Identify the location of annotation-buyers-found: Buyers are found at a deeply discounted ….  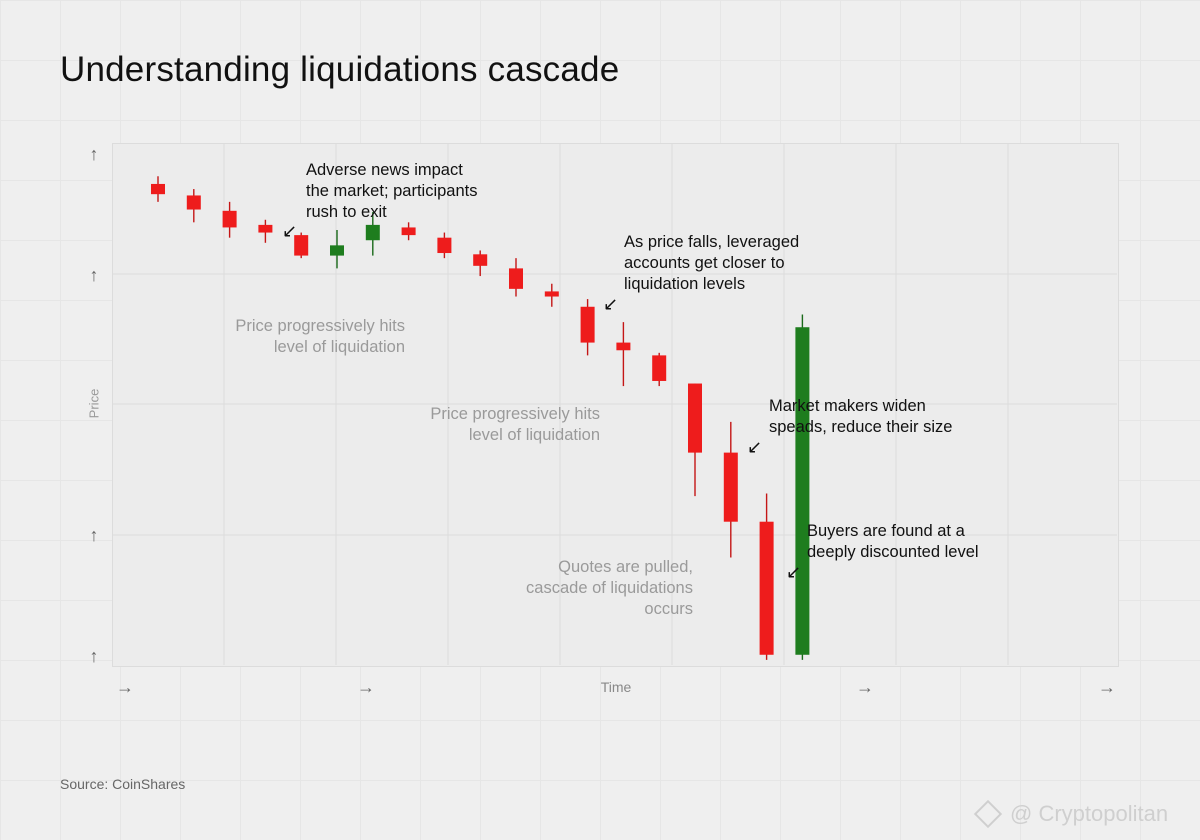
(893, 541).